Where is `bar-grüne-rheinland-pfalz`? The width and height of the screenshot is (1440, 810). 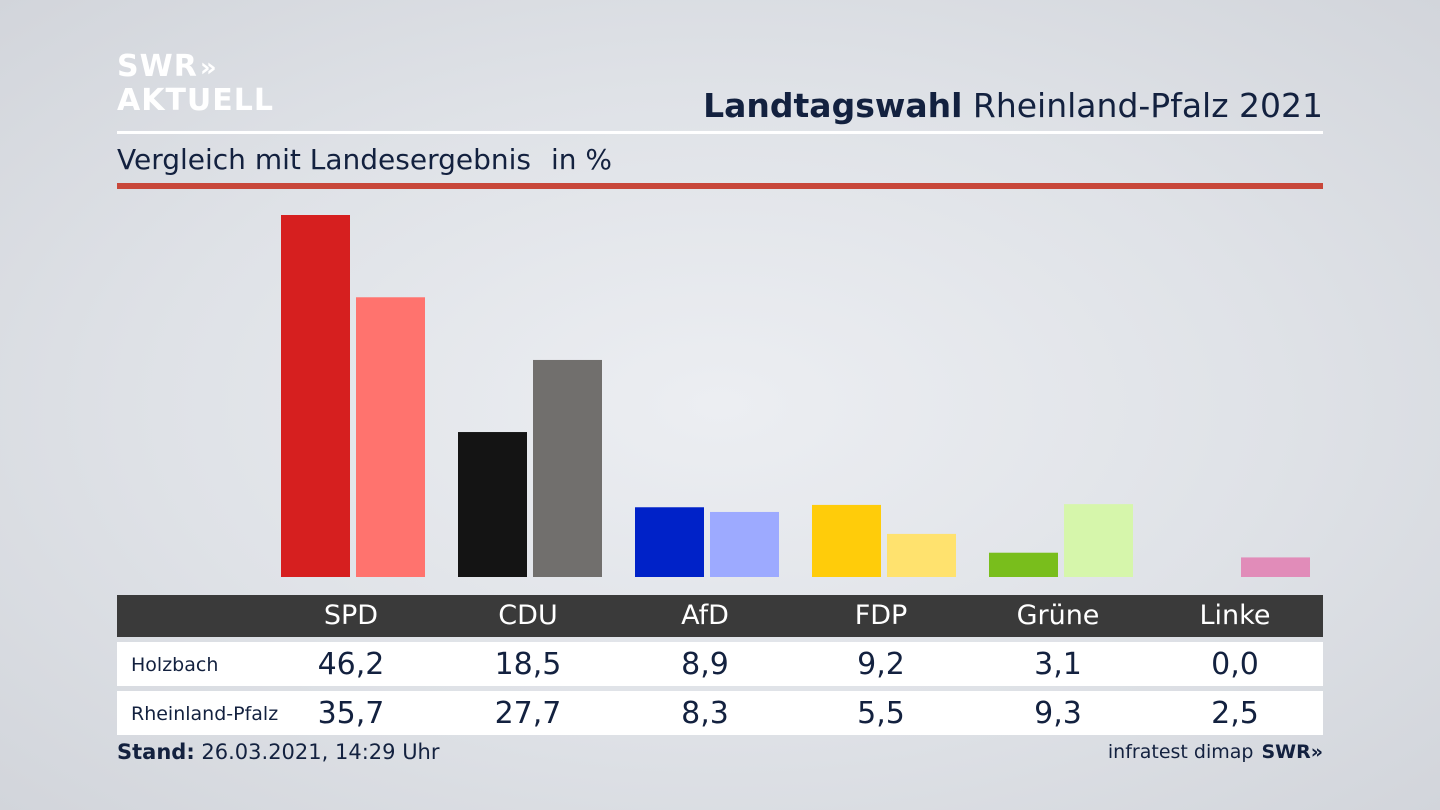
bar-grüne-rheinland-pfalz is located at coordinates (1098, 540).